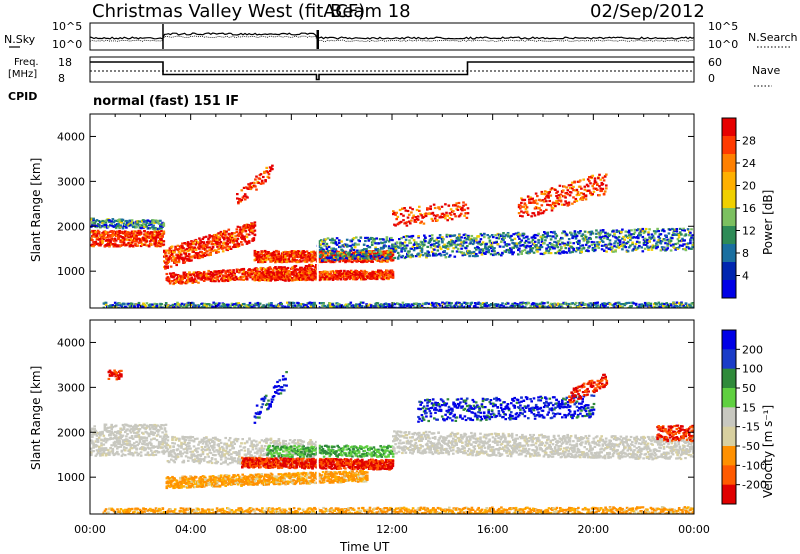 The width and height of the screenshot is (800, 554). I want to click on nsky-tick-bottom: 10^0, so click(67, 44).